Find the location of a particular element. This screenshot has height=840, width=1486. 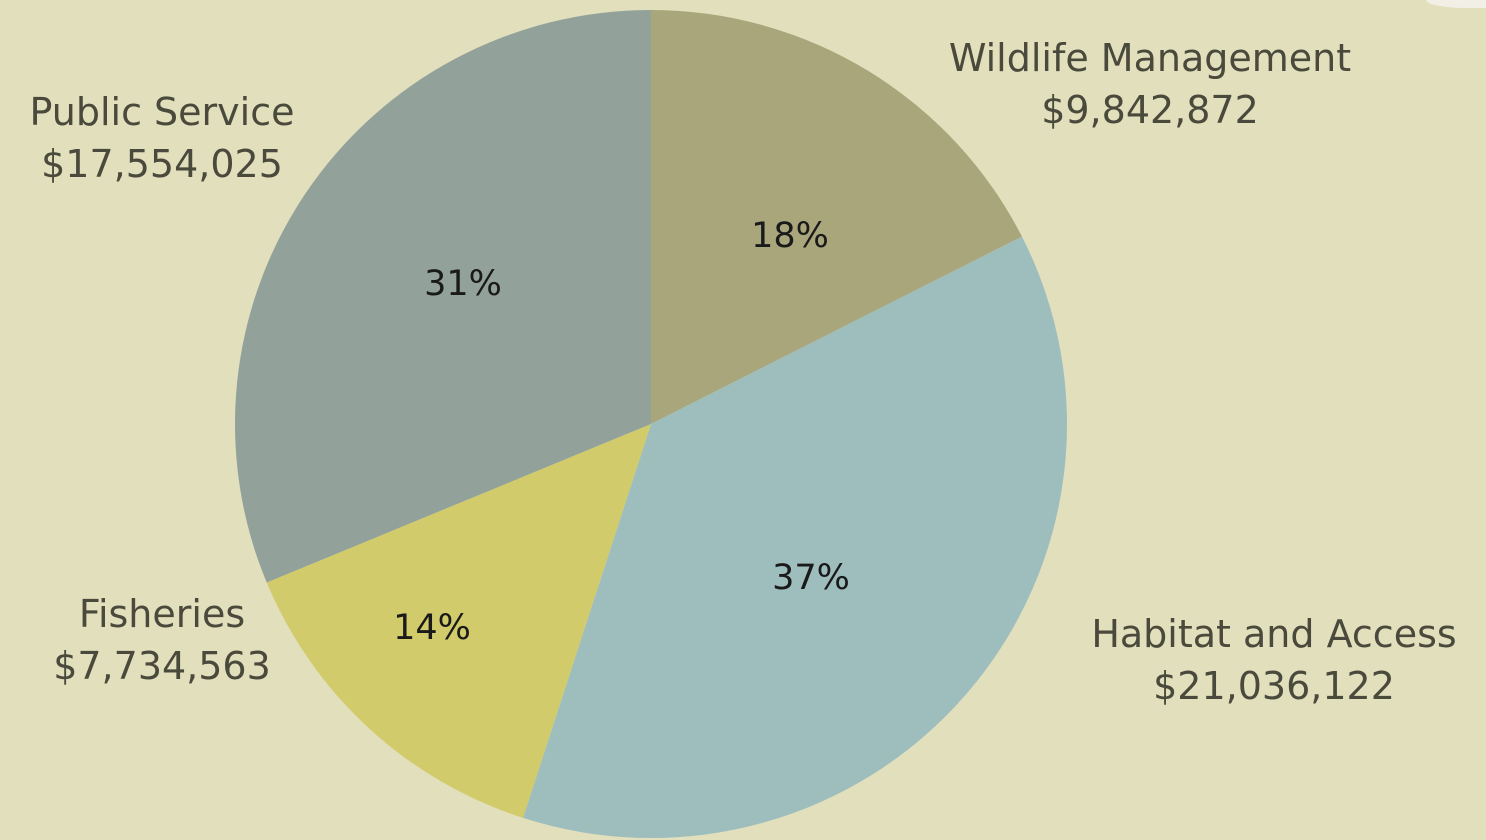

slice-amount: $9,842,872 is located at coordinates (1150, 110).